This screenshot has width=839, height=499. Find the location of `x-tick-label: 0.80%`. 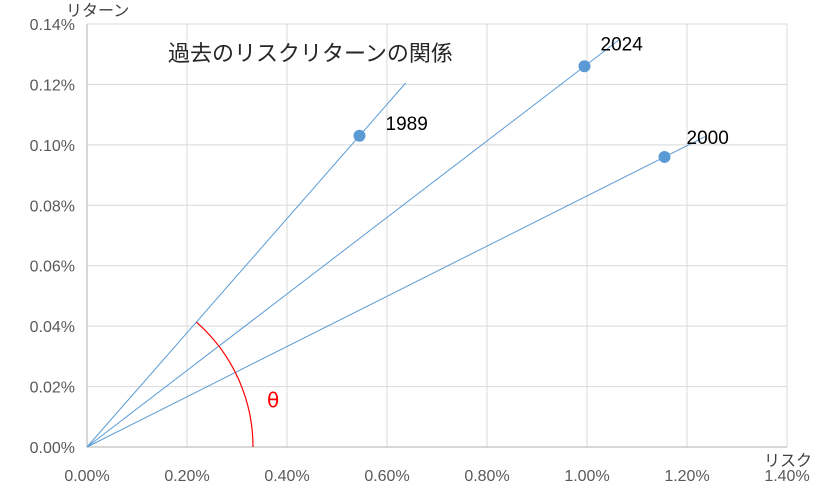

x-tick-label: 0.80% is located at coordinates (486, 476).